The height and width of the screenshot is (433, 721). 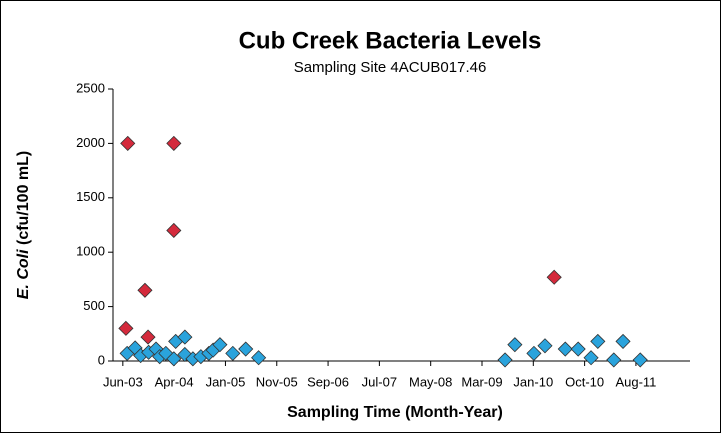 What do you see at coordinates (328, 381) in the screenshot?
I see `x-tick-label: Sep-06` at bounding box center [328, 381].